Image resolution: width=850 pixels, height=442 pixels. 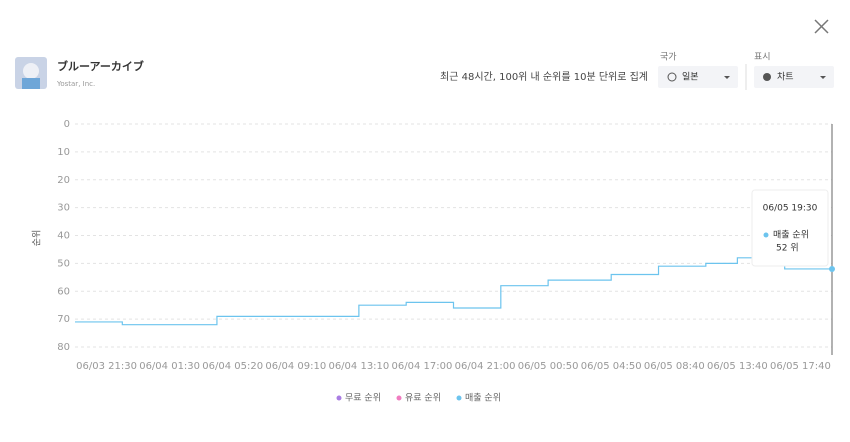 I want to click on close-button, so click(x=821, y=26).